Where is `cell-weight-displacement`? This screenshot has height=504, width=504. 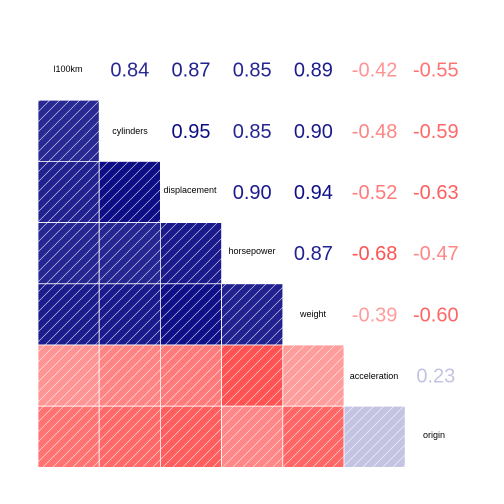
cell-weight-displacement is located at coordinates (190, 314).